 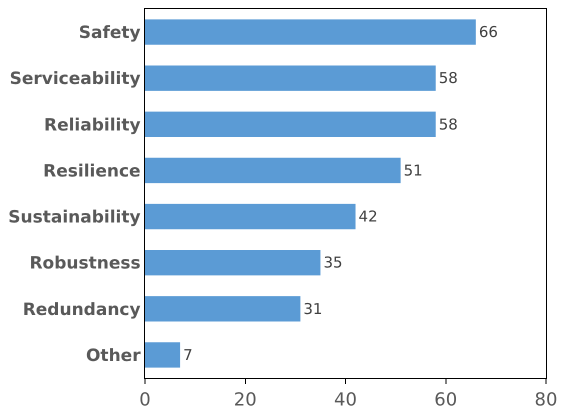 What do you see at coordinates (92, 171) in the screenshot?
I see `y-tick-label: Resilience` at bounding box center [92, 171].